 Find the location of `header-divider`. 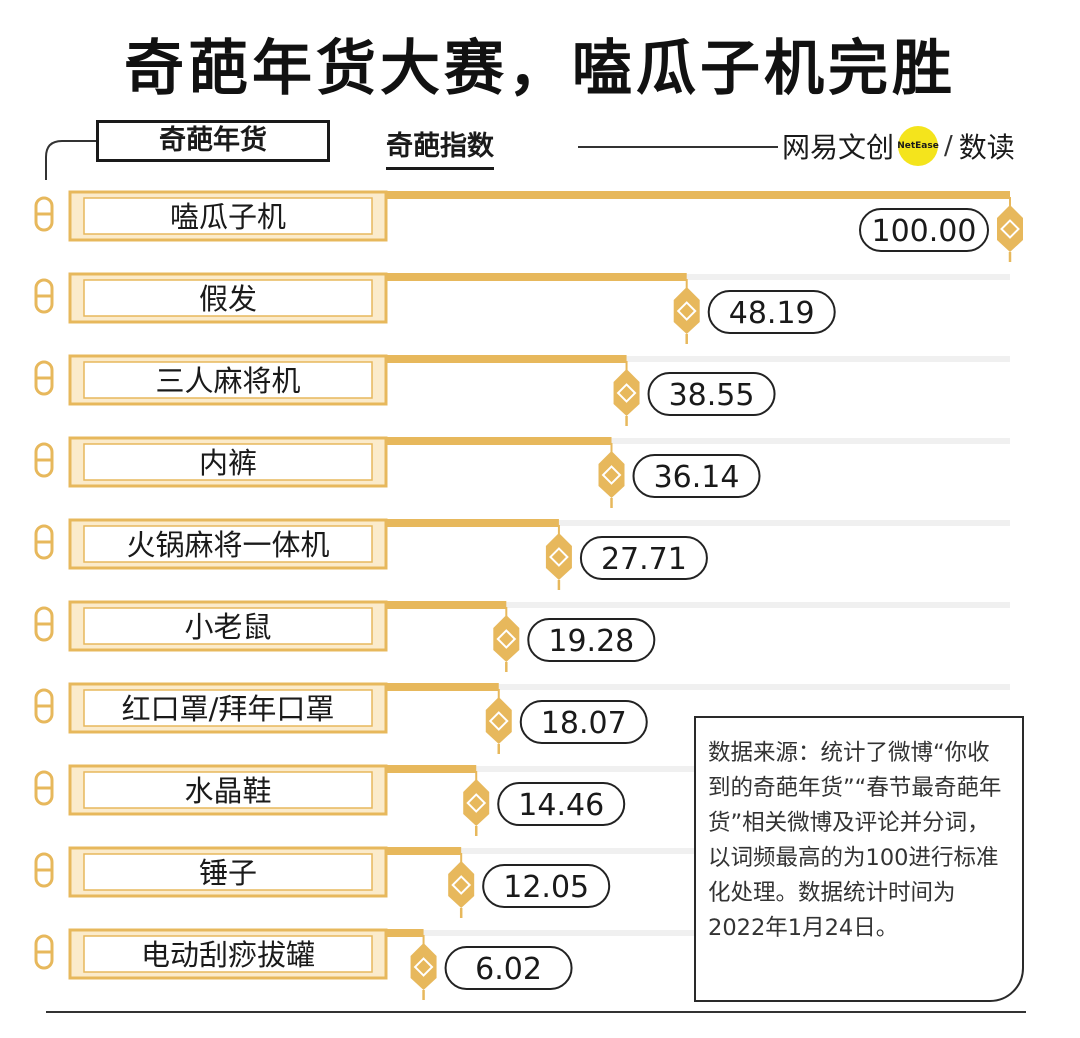

header-divider is located at coordinates (678, 147).